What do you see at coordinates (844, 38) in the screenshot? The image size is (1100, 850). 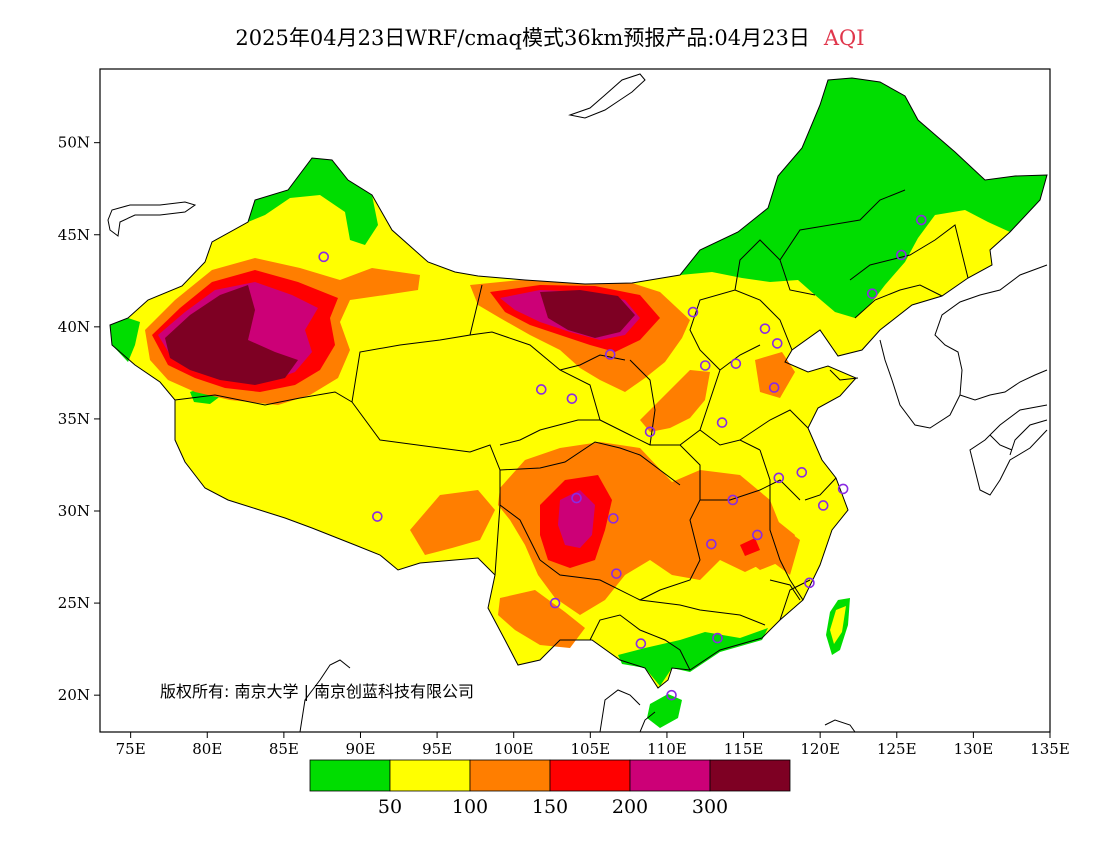 I see `title-product: AQI` at bounding box center [844, 38].